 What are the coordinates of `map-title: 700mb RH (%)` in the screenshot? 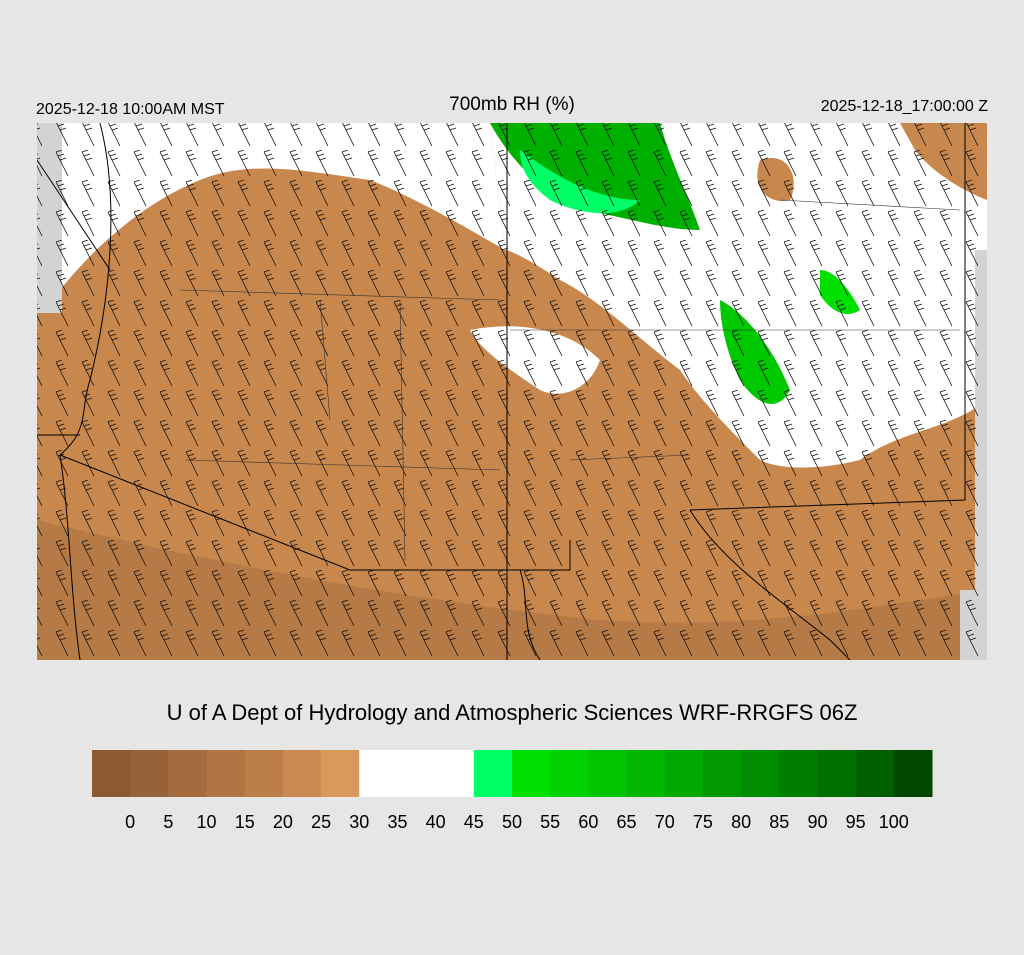 It's located at (512, 104).